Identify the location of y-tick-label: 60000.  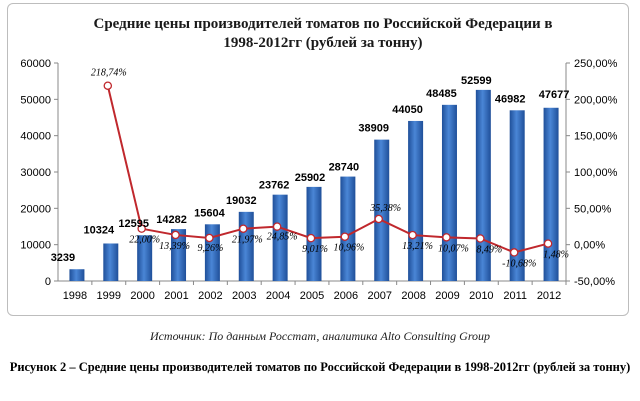
(35, 64).